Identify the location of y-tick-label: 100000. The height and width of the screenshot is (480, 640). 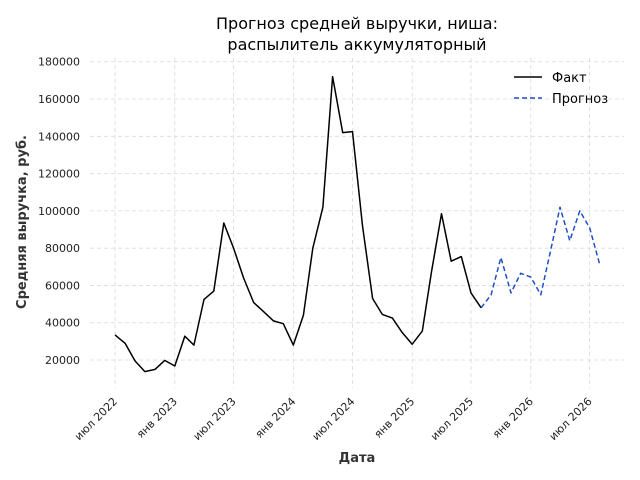
(59, 211).